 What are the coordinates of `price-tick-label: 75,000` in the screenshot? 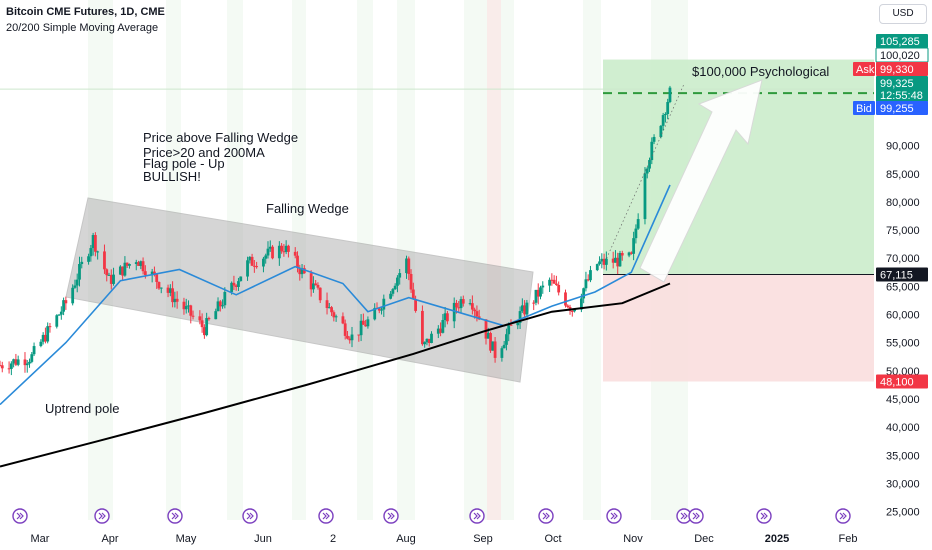 It's located at (903, 231).